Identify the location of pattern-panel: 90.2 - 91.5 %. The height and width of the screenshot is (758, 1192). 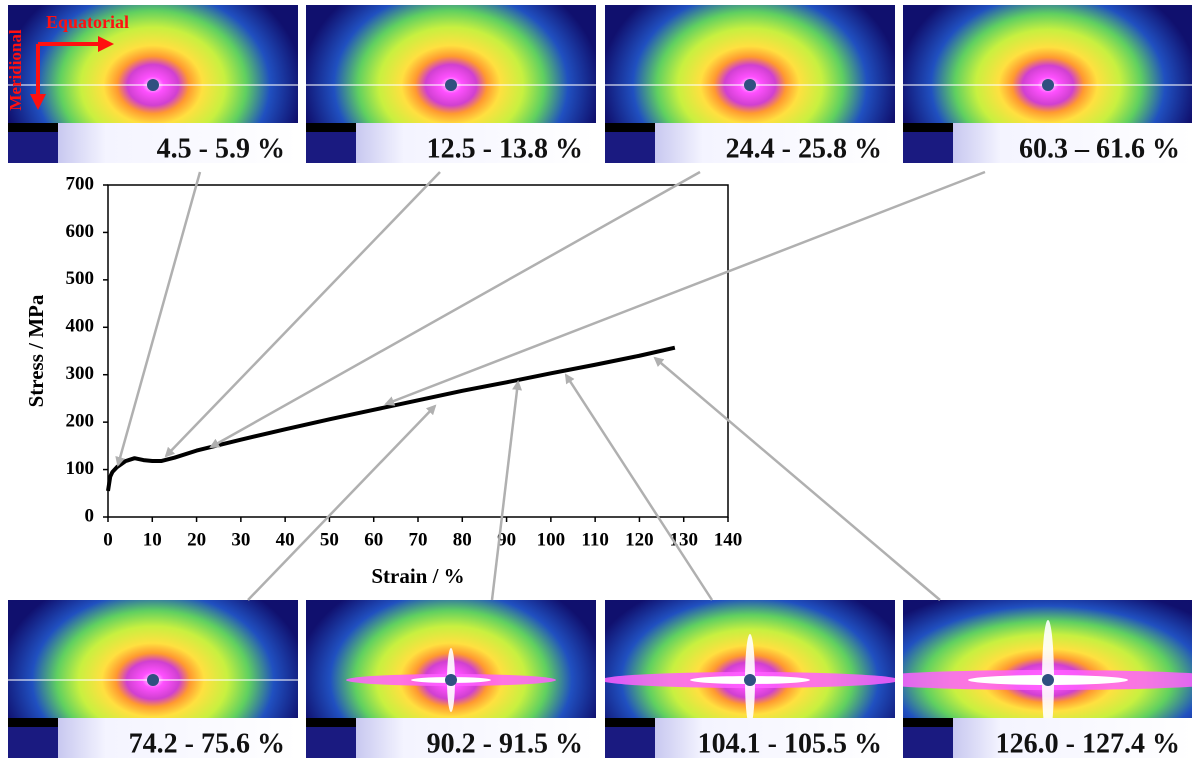
(451, 679).